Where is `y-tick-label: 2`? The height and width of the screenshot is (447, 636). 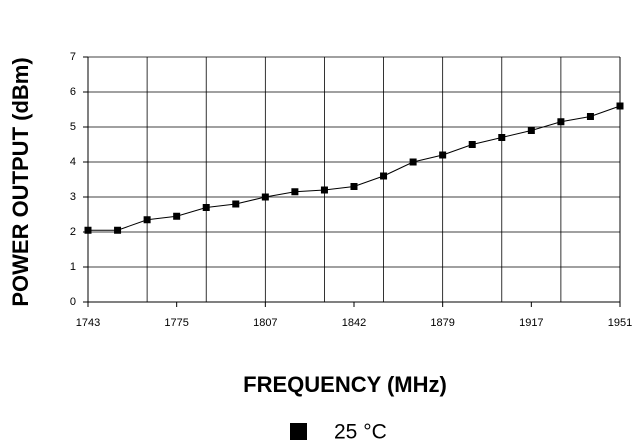 y-tick-label: 2 is located at coordinates (73, 232).